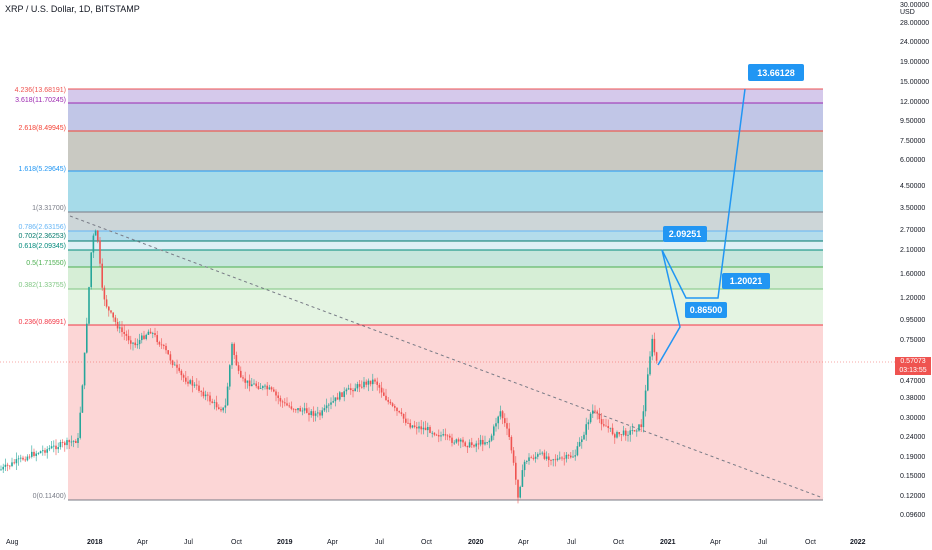  What do you see at coordinates (912, 418) in the screenshot?
I see `price-tick: 0.30000` at bounding box center [912, 418].